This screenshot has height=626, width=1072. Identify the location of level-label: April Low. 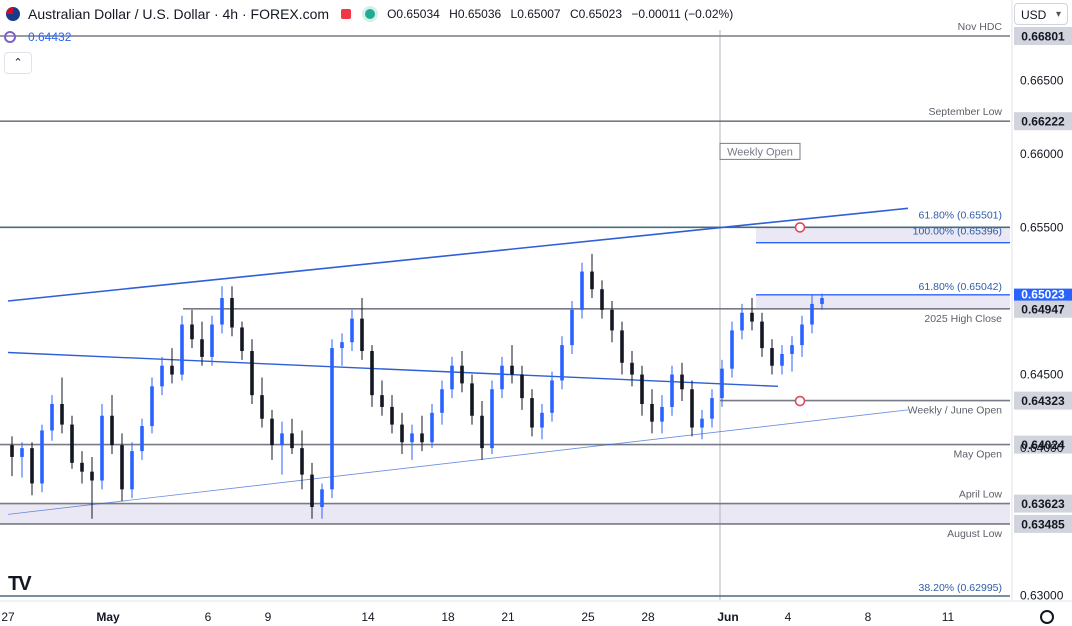
(981, 495).